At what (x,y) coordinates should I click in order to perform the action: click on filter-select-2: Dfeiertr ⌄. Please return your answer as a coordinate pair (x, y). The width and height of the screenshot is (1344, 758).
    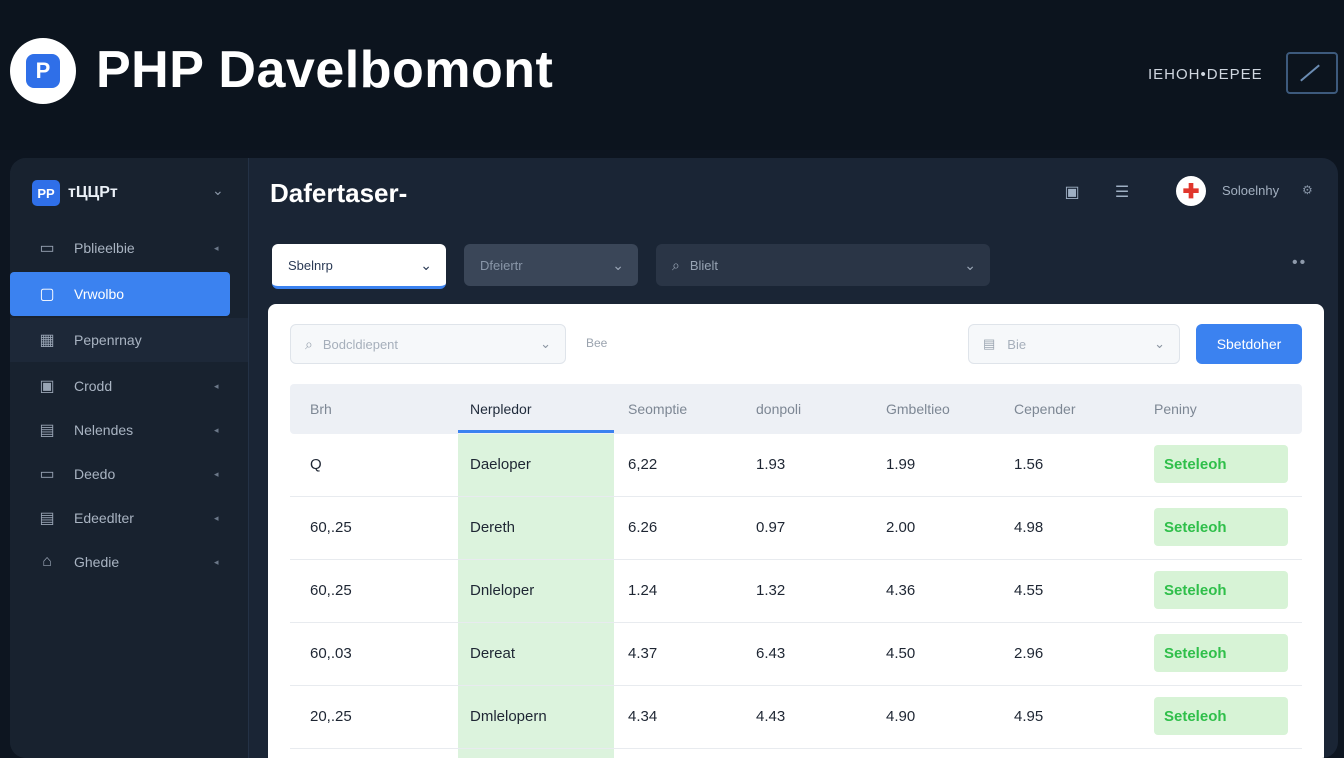
    Looking at the image, I should click on (551, 265).